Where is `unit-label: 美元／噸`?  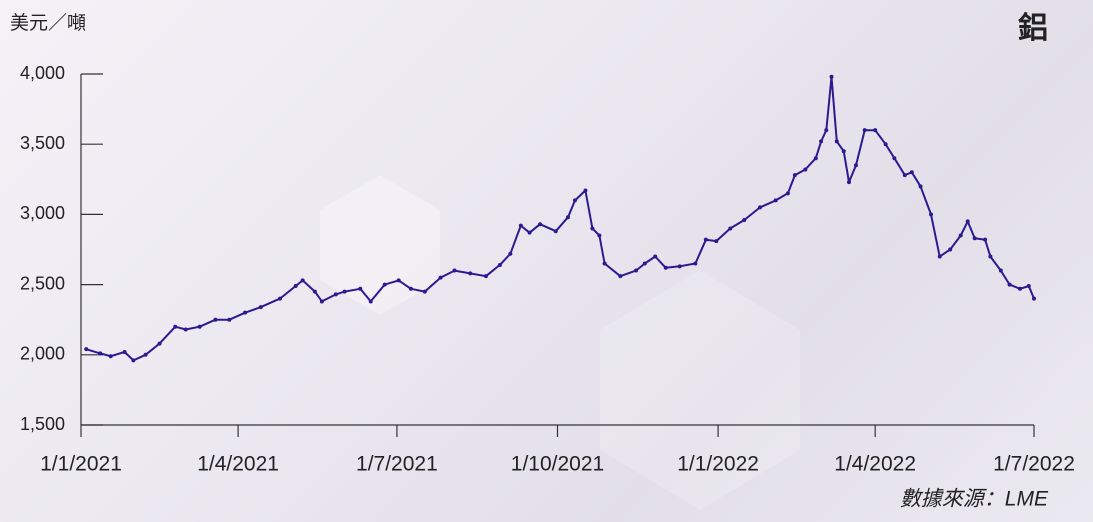 unit-label: 美元／噸 is located at coordinates (48, 23).